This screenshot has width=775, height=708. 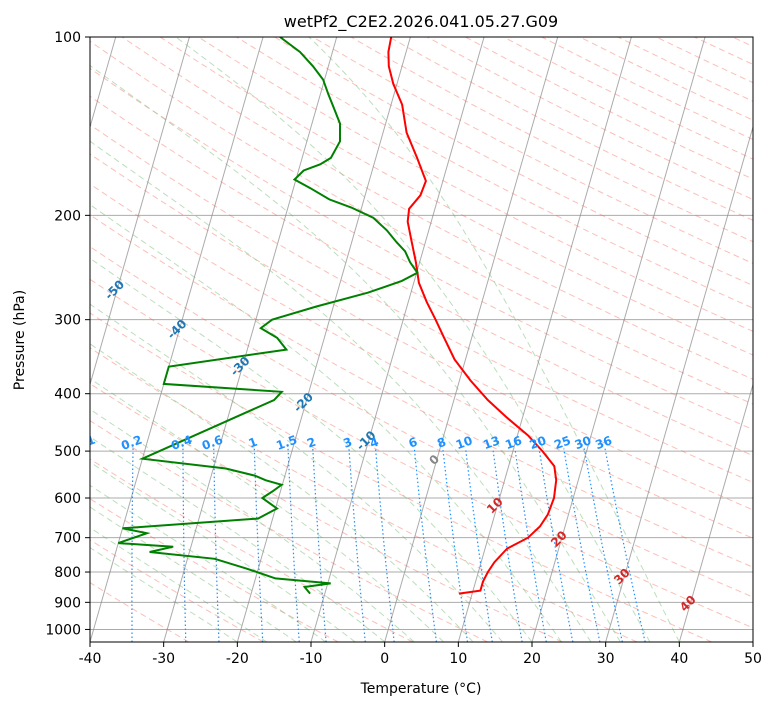 I want to click on x-axis-ticks: -40 -30 -20 -10 0 10 20 30 40 50, so click(x=420, y=654).